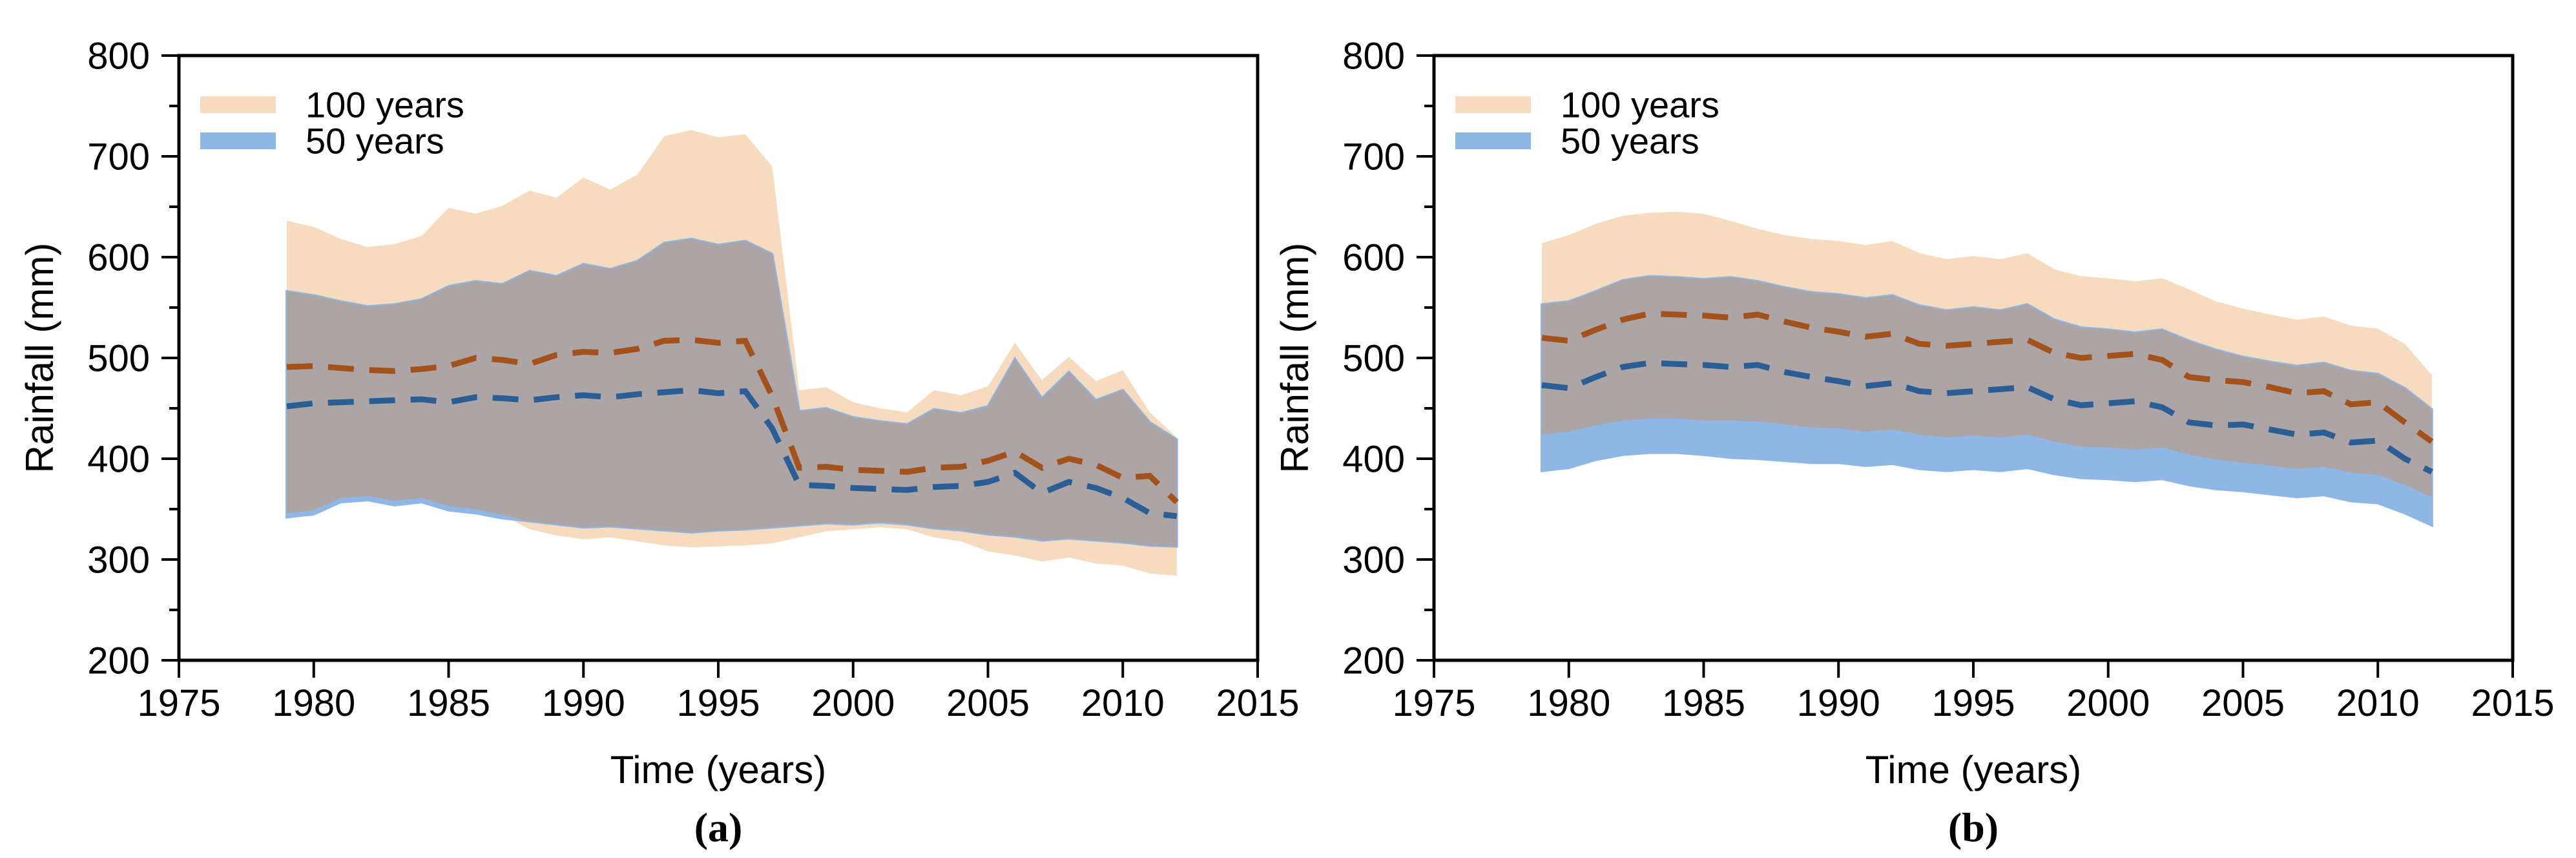 This screenshot has height=858, width=2576. I want to click on band-overlap, so click(1987, 386).